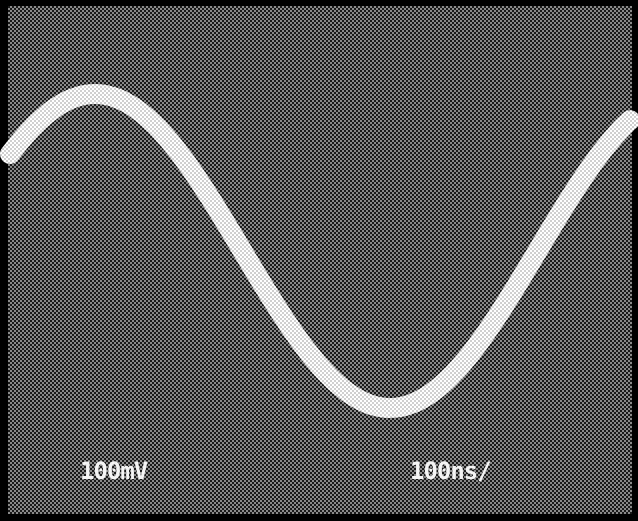 The image size is (638, 521). What do you see at coordinates (450, 471) in the screenshot?
I see `time-scale: 100ns/` at bounding box center [450, 471].